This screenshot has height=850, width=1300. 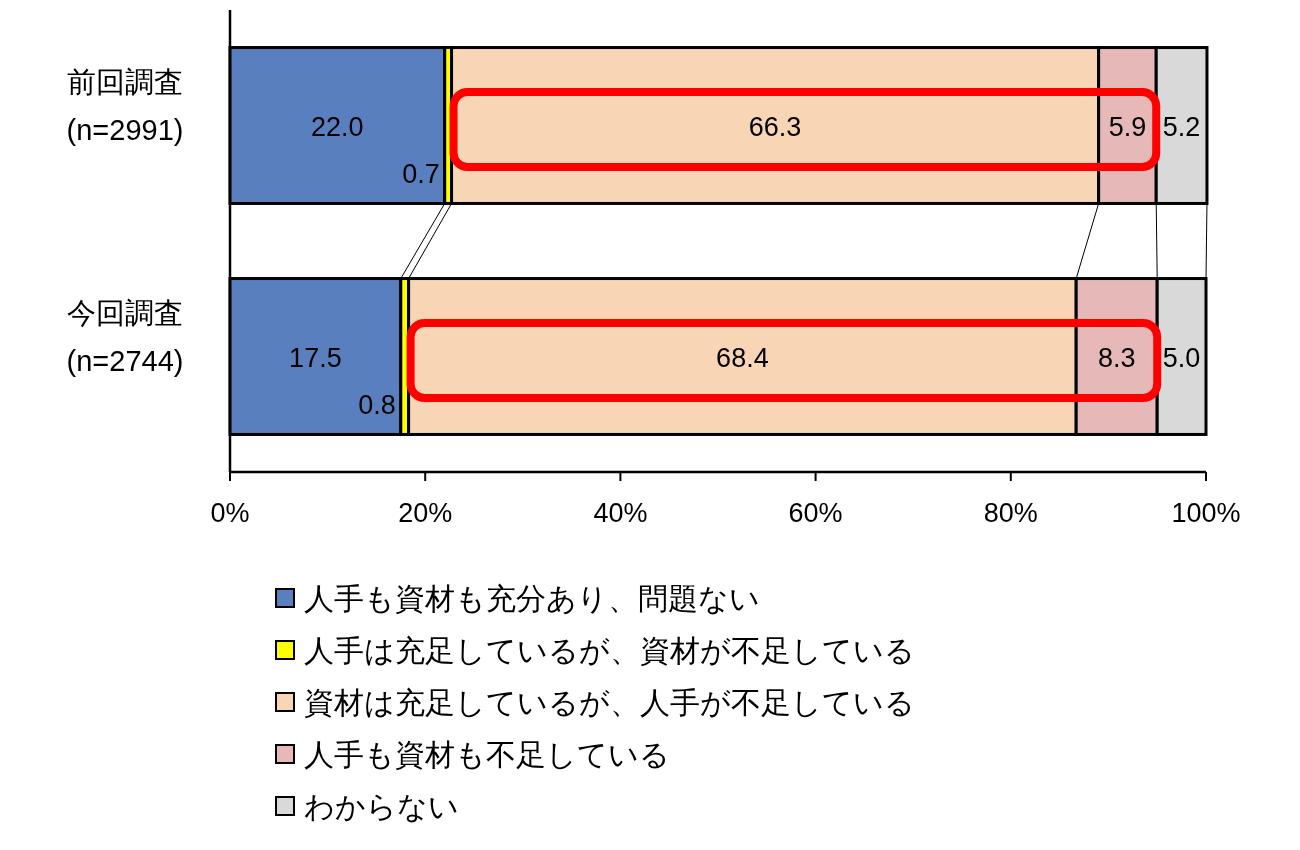 What do you see at coordinates (775, 126) in the screenshot?
I see `data-label: 66.3` at bounding box center [775, 126].